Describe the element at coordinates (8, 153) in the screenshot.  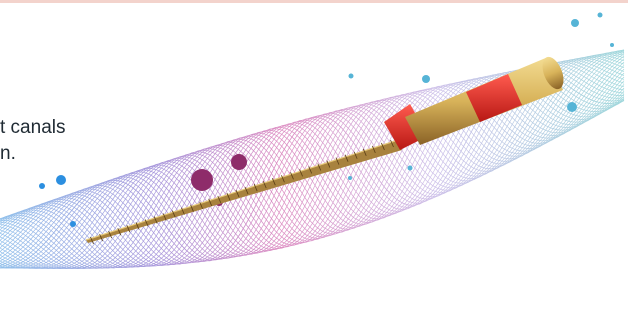
I see `tagline-line-2: n.` at that location.